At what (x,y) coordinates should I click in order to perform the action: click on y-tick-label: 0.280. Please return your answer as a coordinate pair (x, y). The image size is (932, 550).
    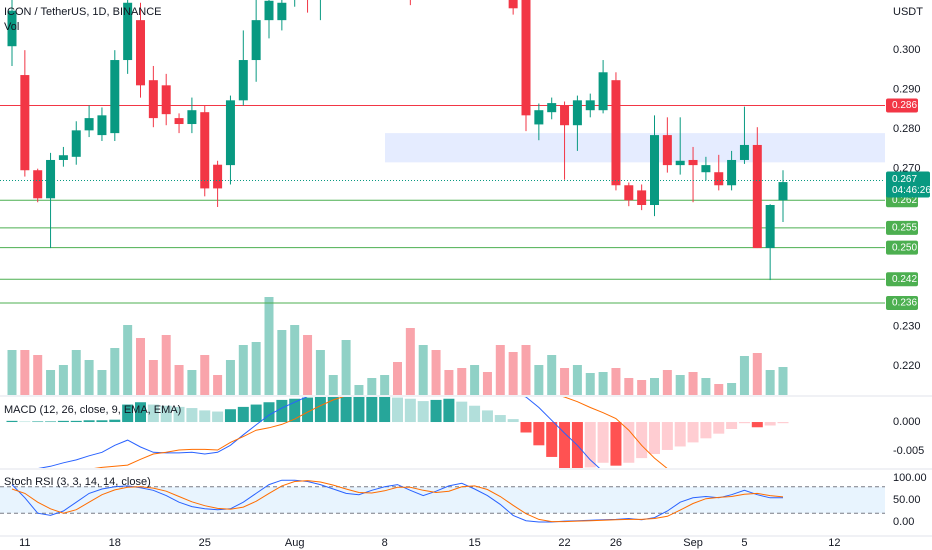
    Looking at the image, I should click on (907, 129).